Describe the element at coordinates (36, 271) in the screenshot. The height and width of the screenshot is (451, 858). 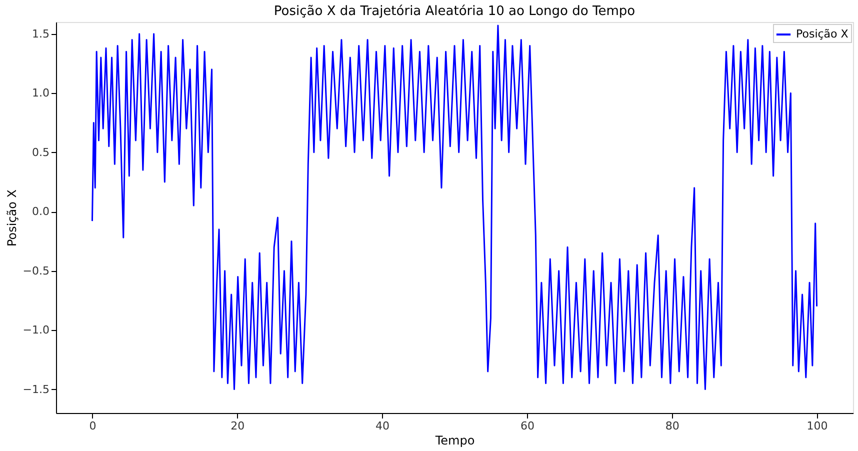
I see `y-tick-label: −0.5` at that location.